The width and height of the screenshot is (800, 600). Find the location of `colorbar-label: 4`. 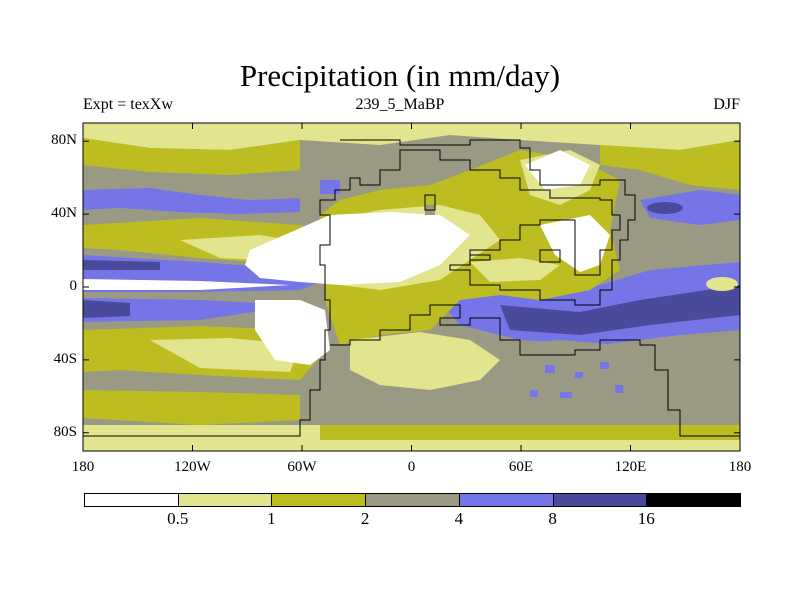

colorbar-label: 4 is located at coordinates (459, 518).